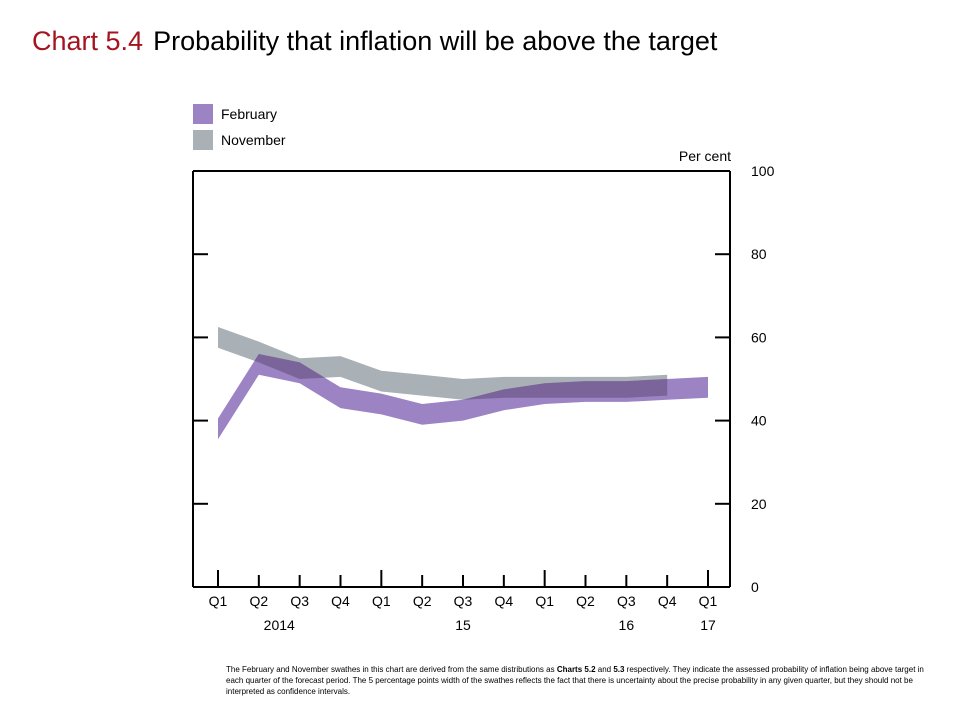 The image size is (960, 720). I want to click on y-tick-label: 40, so click(759, 421).